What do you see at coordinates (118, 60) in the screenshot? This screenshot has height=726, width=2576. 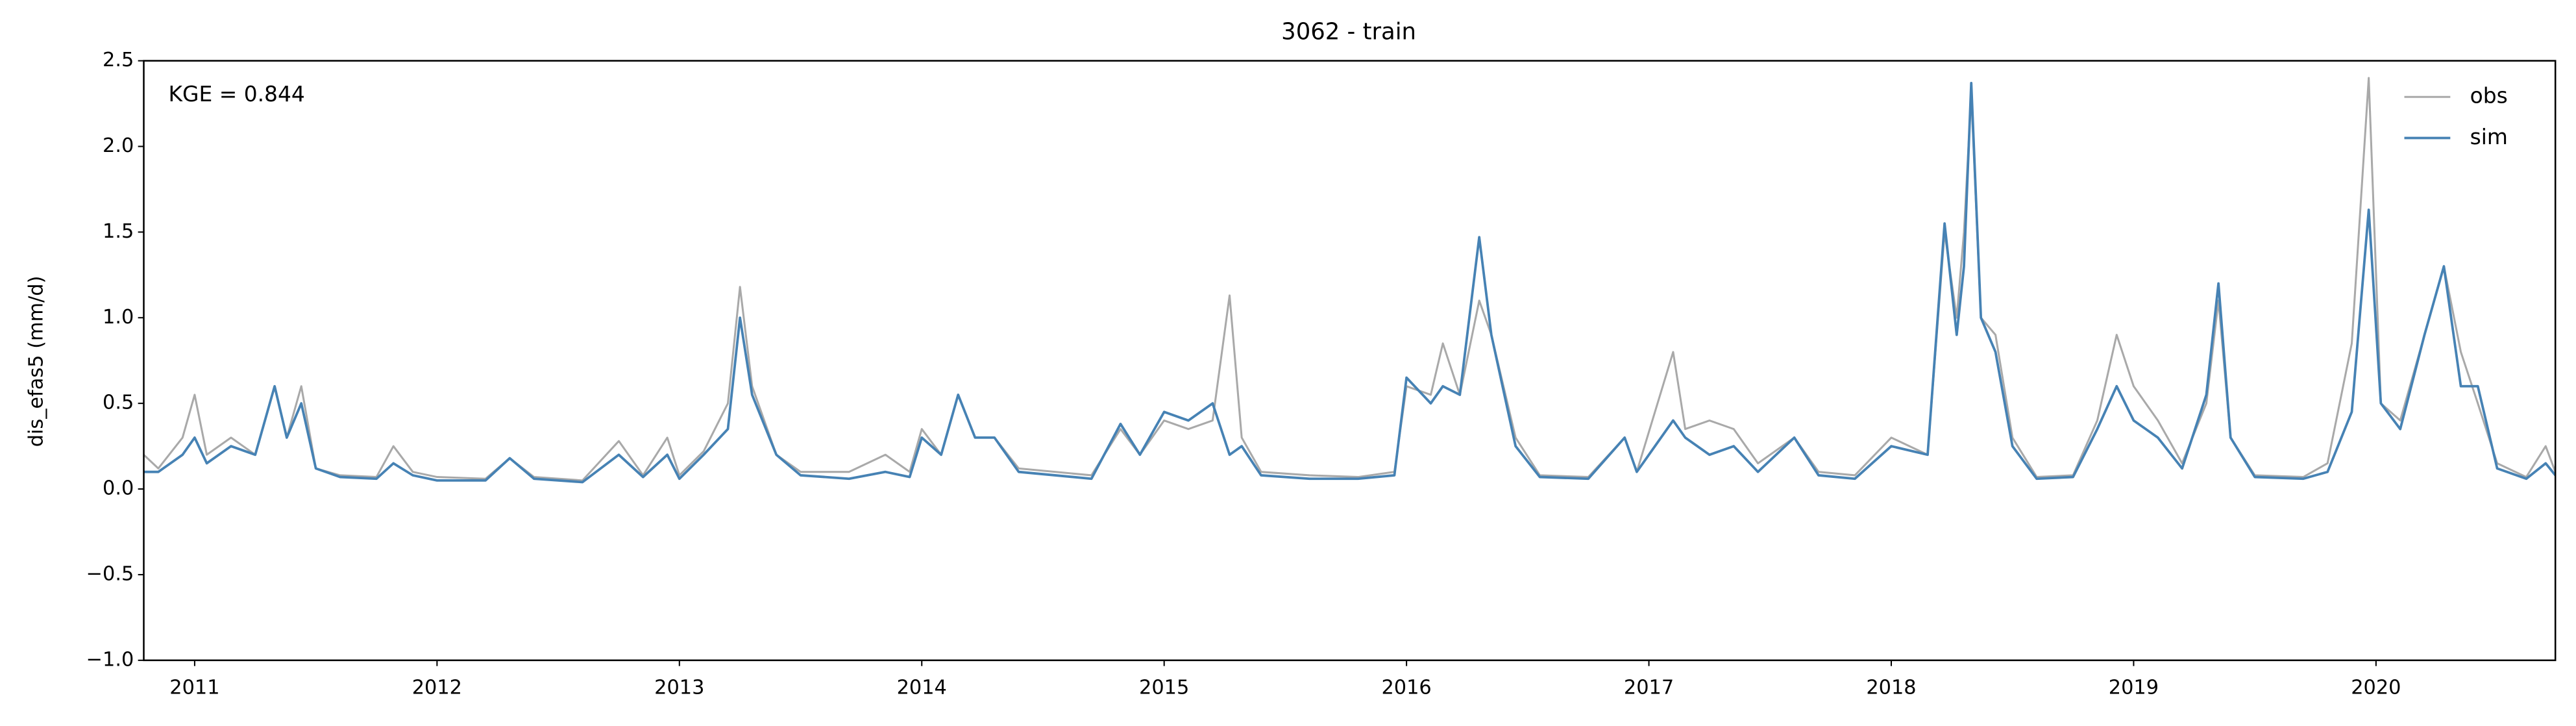 I see `y-tick-label: 2.5` at bounding box center [118, 60].